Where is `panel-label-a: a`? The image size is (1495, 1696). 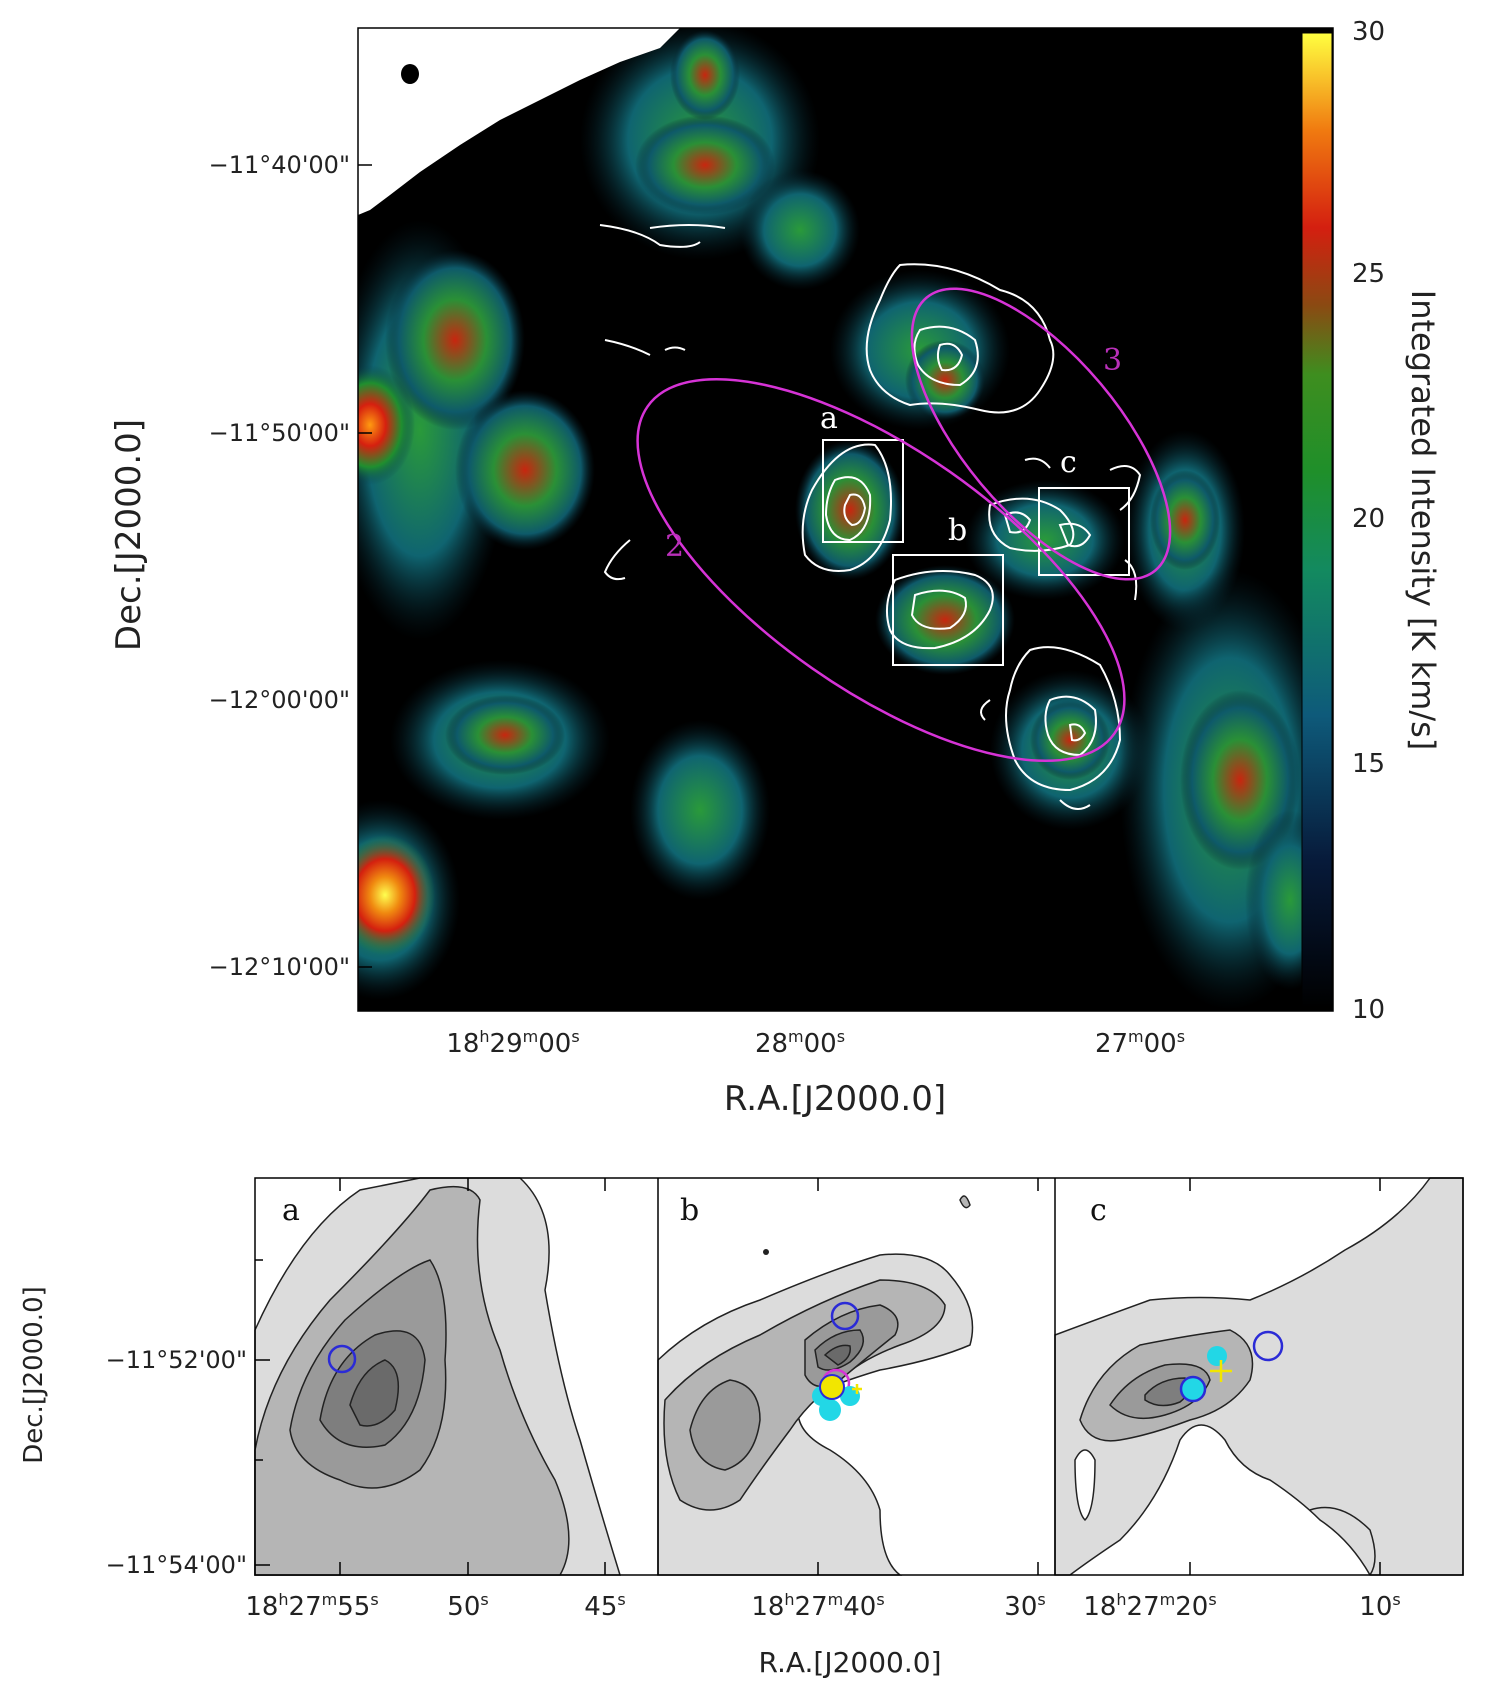
panel-label-a: a is located at coordinates (291, 1210).